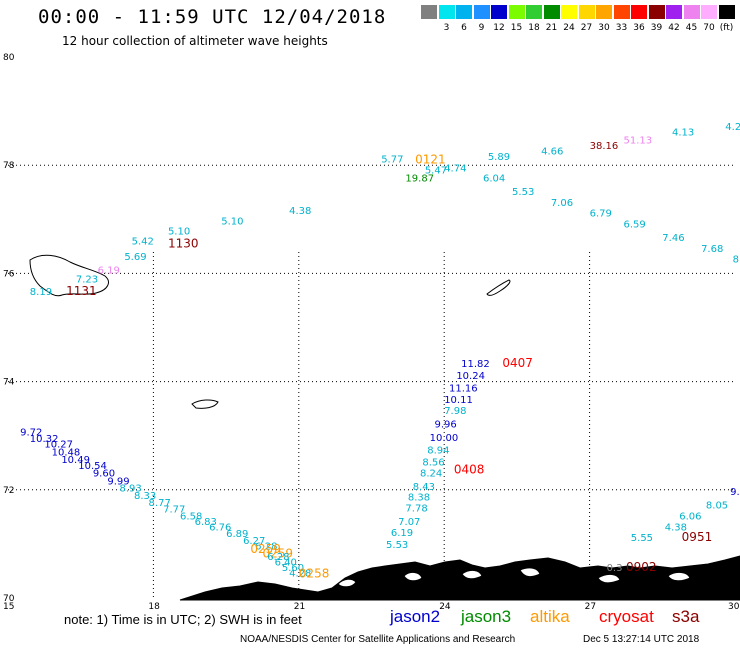  I want to click on wave-height-value: 5.10, so click(179, 231).